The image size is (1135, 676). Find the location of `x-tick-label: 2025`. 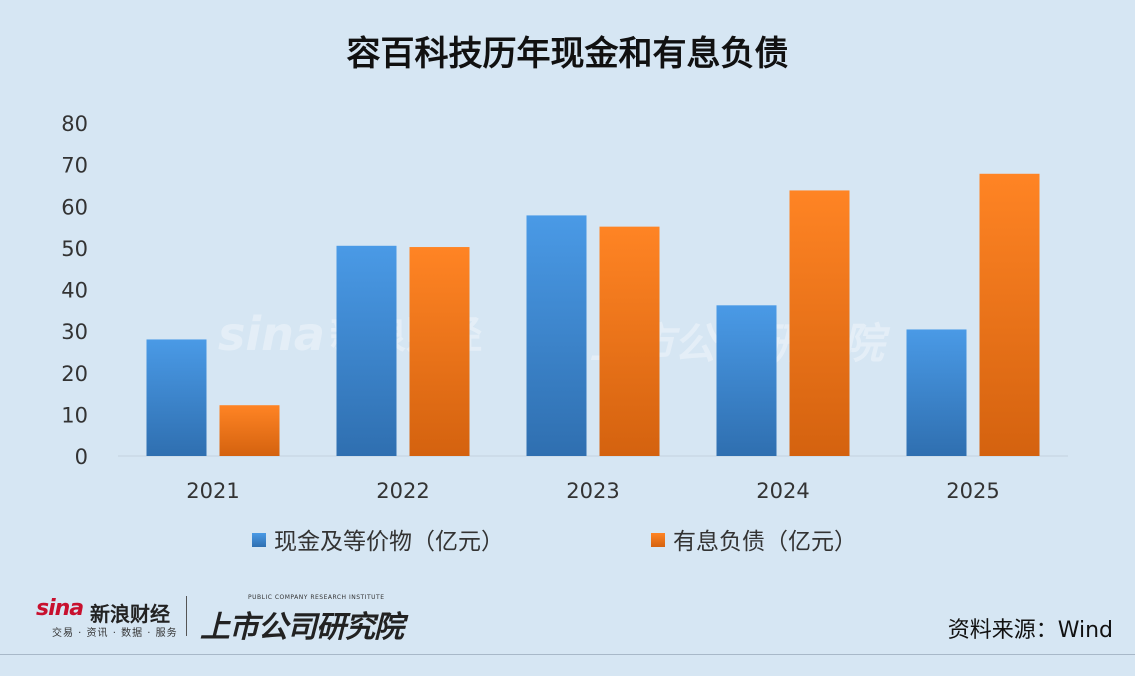

x-tick-label: 2025 is located at coordinates (972, 491).